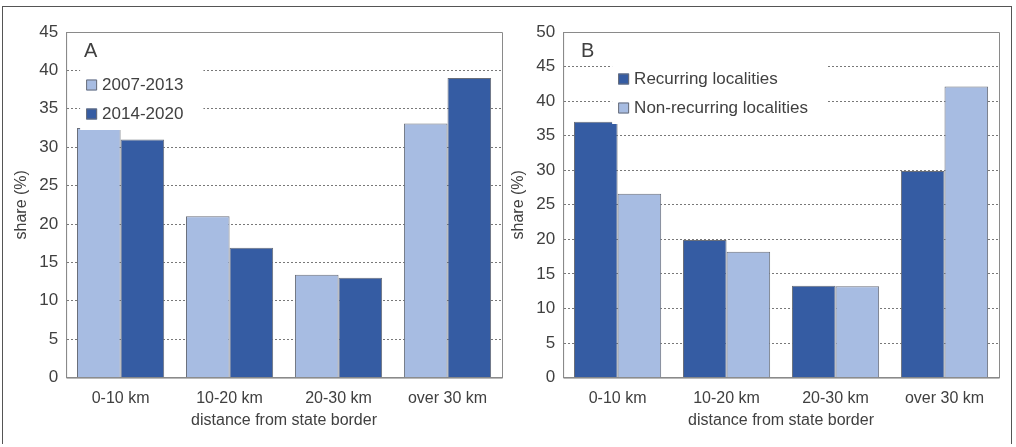  I want to click on chart-title: A, so click(91, 49).